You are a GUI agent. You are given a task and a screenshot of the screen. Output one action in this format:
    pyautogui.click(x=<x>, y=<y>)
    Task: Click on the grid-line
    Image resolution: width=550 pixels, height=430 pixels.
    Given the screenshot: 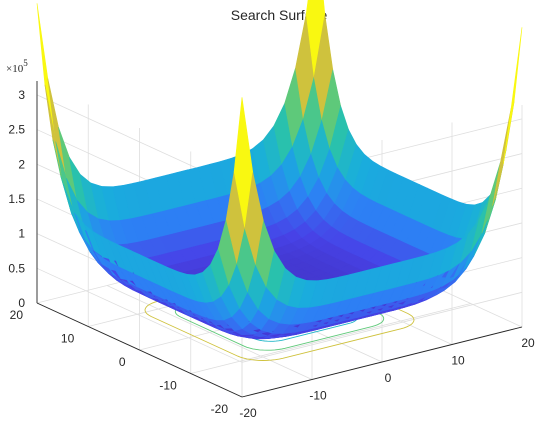 What is the action you would take?
    pyautogui.click(x=330, y=338)
    